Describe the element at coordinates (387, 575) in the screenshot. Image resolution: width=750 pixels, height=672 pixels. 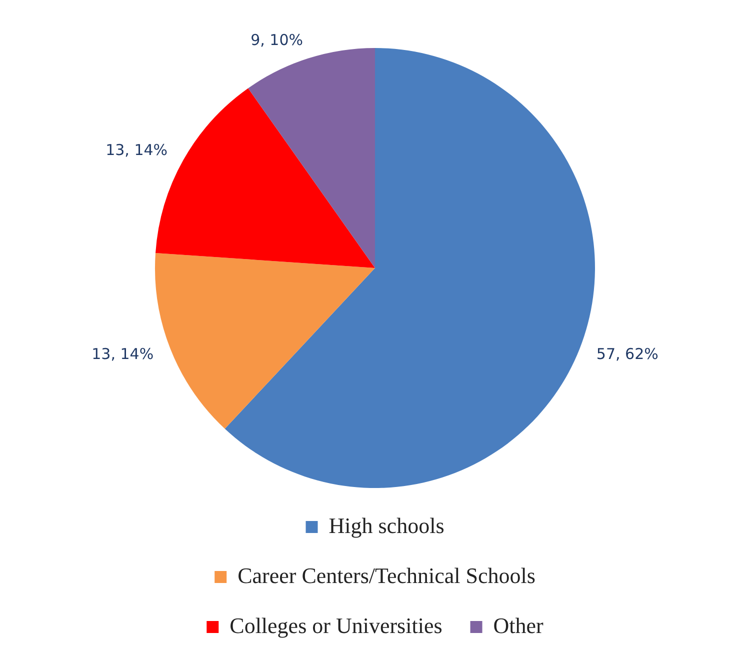
I see `legend-label: Career Centers/Technical Schools` at that location.